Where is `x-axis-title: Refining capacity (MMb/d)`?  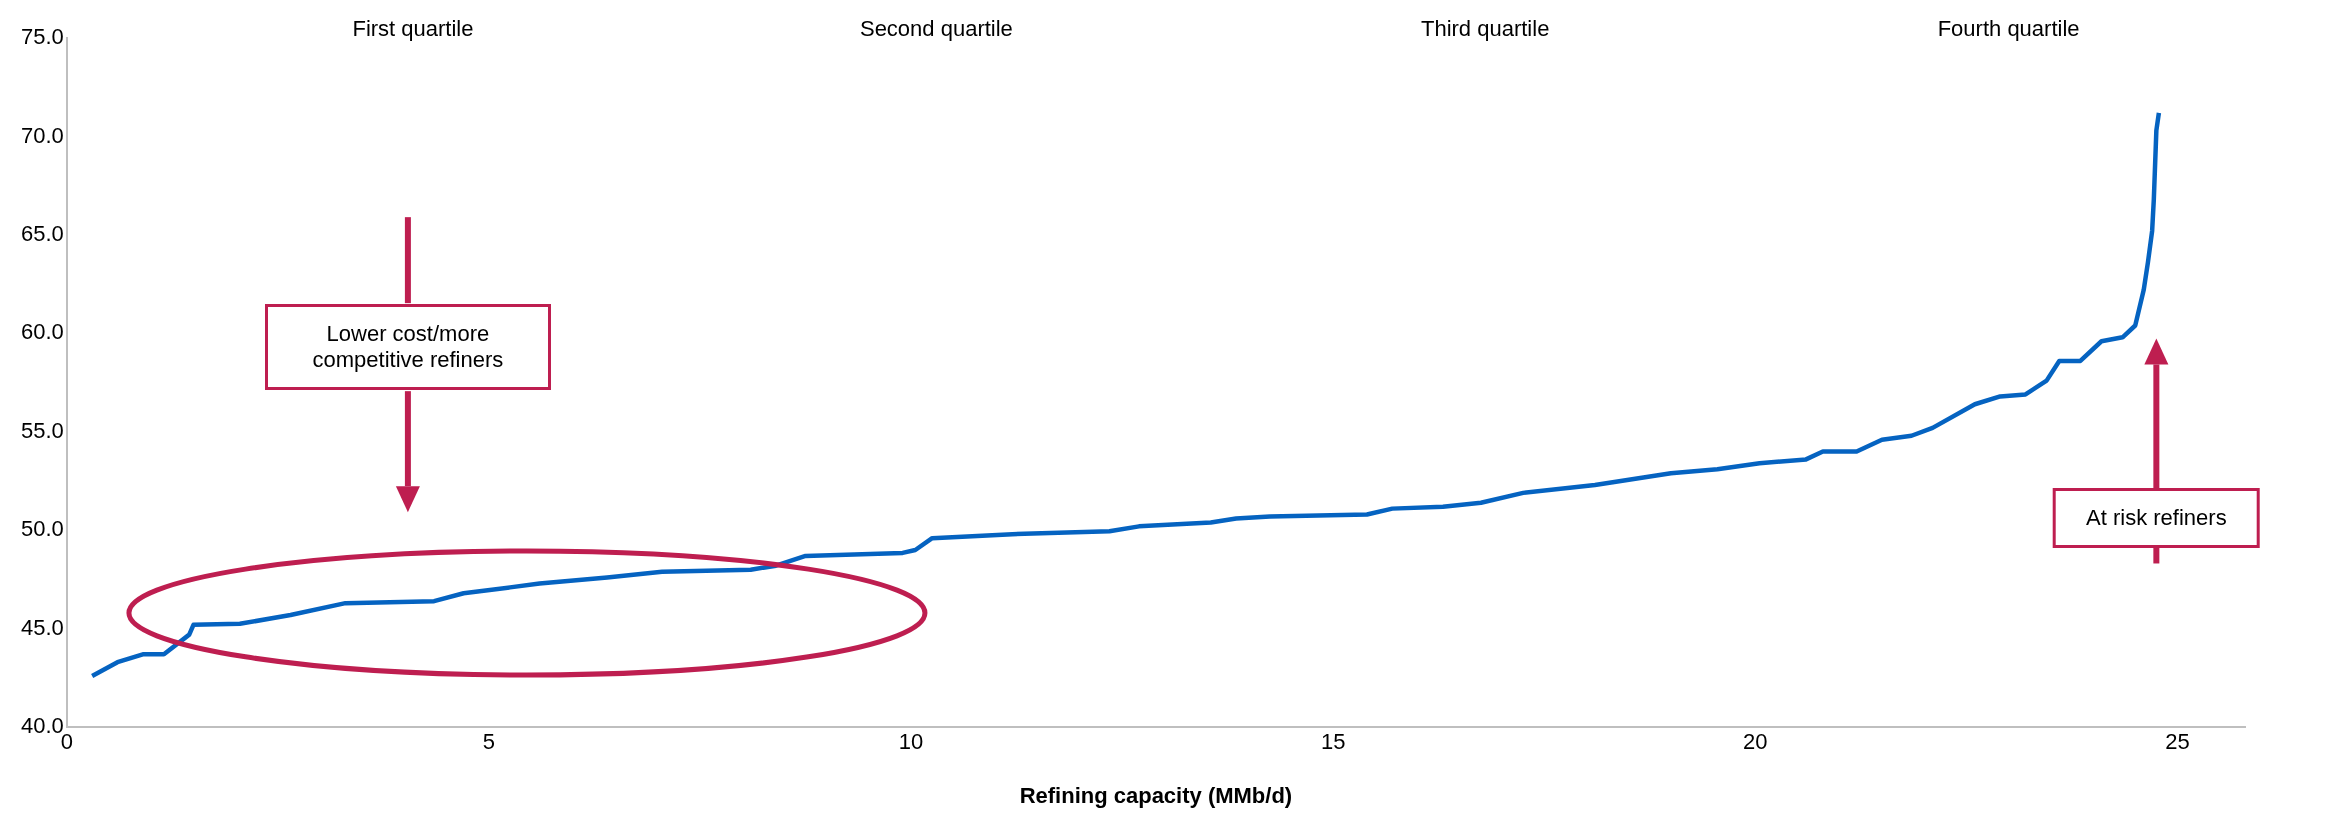
x-axis-title: Refining capacity (MMb/d) is located at coordinates (1156, 795).